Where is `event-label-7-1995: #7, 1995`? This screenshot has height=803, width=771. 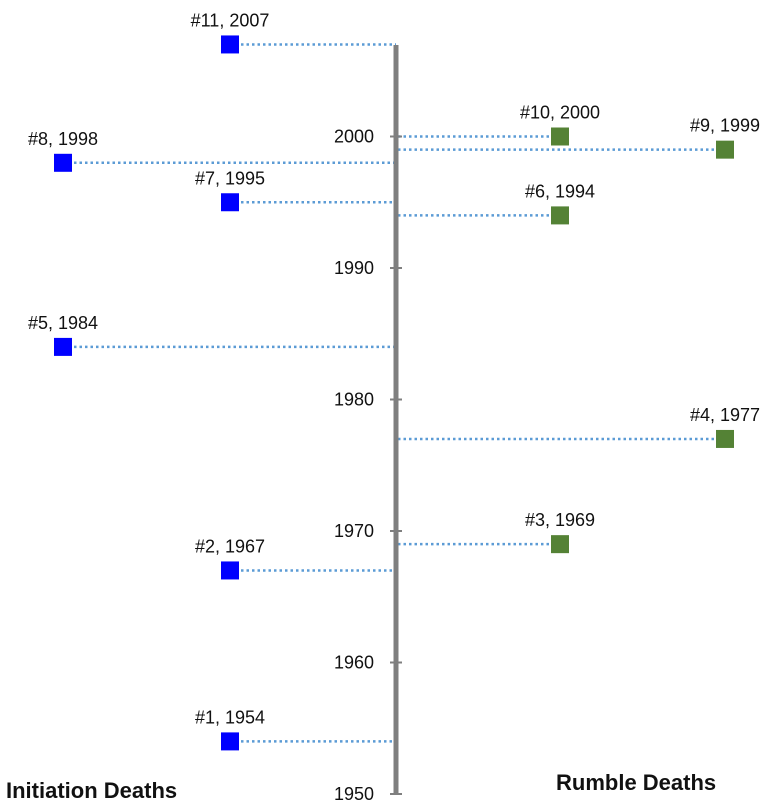 event-label-7-1995: #7, 1995 is located at coordinates (230, 178).